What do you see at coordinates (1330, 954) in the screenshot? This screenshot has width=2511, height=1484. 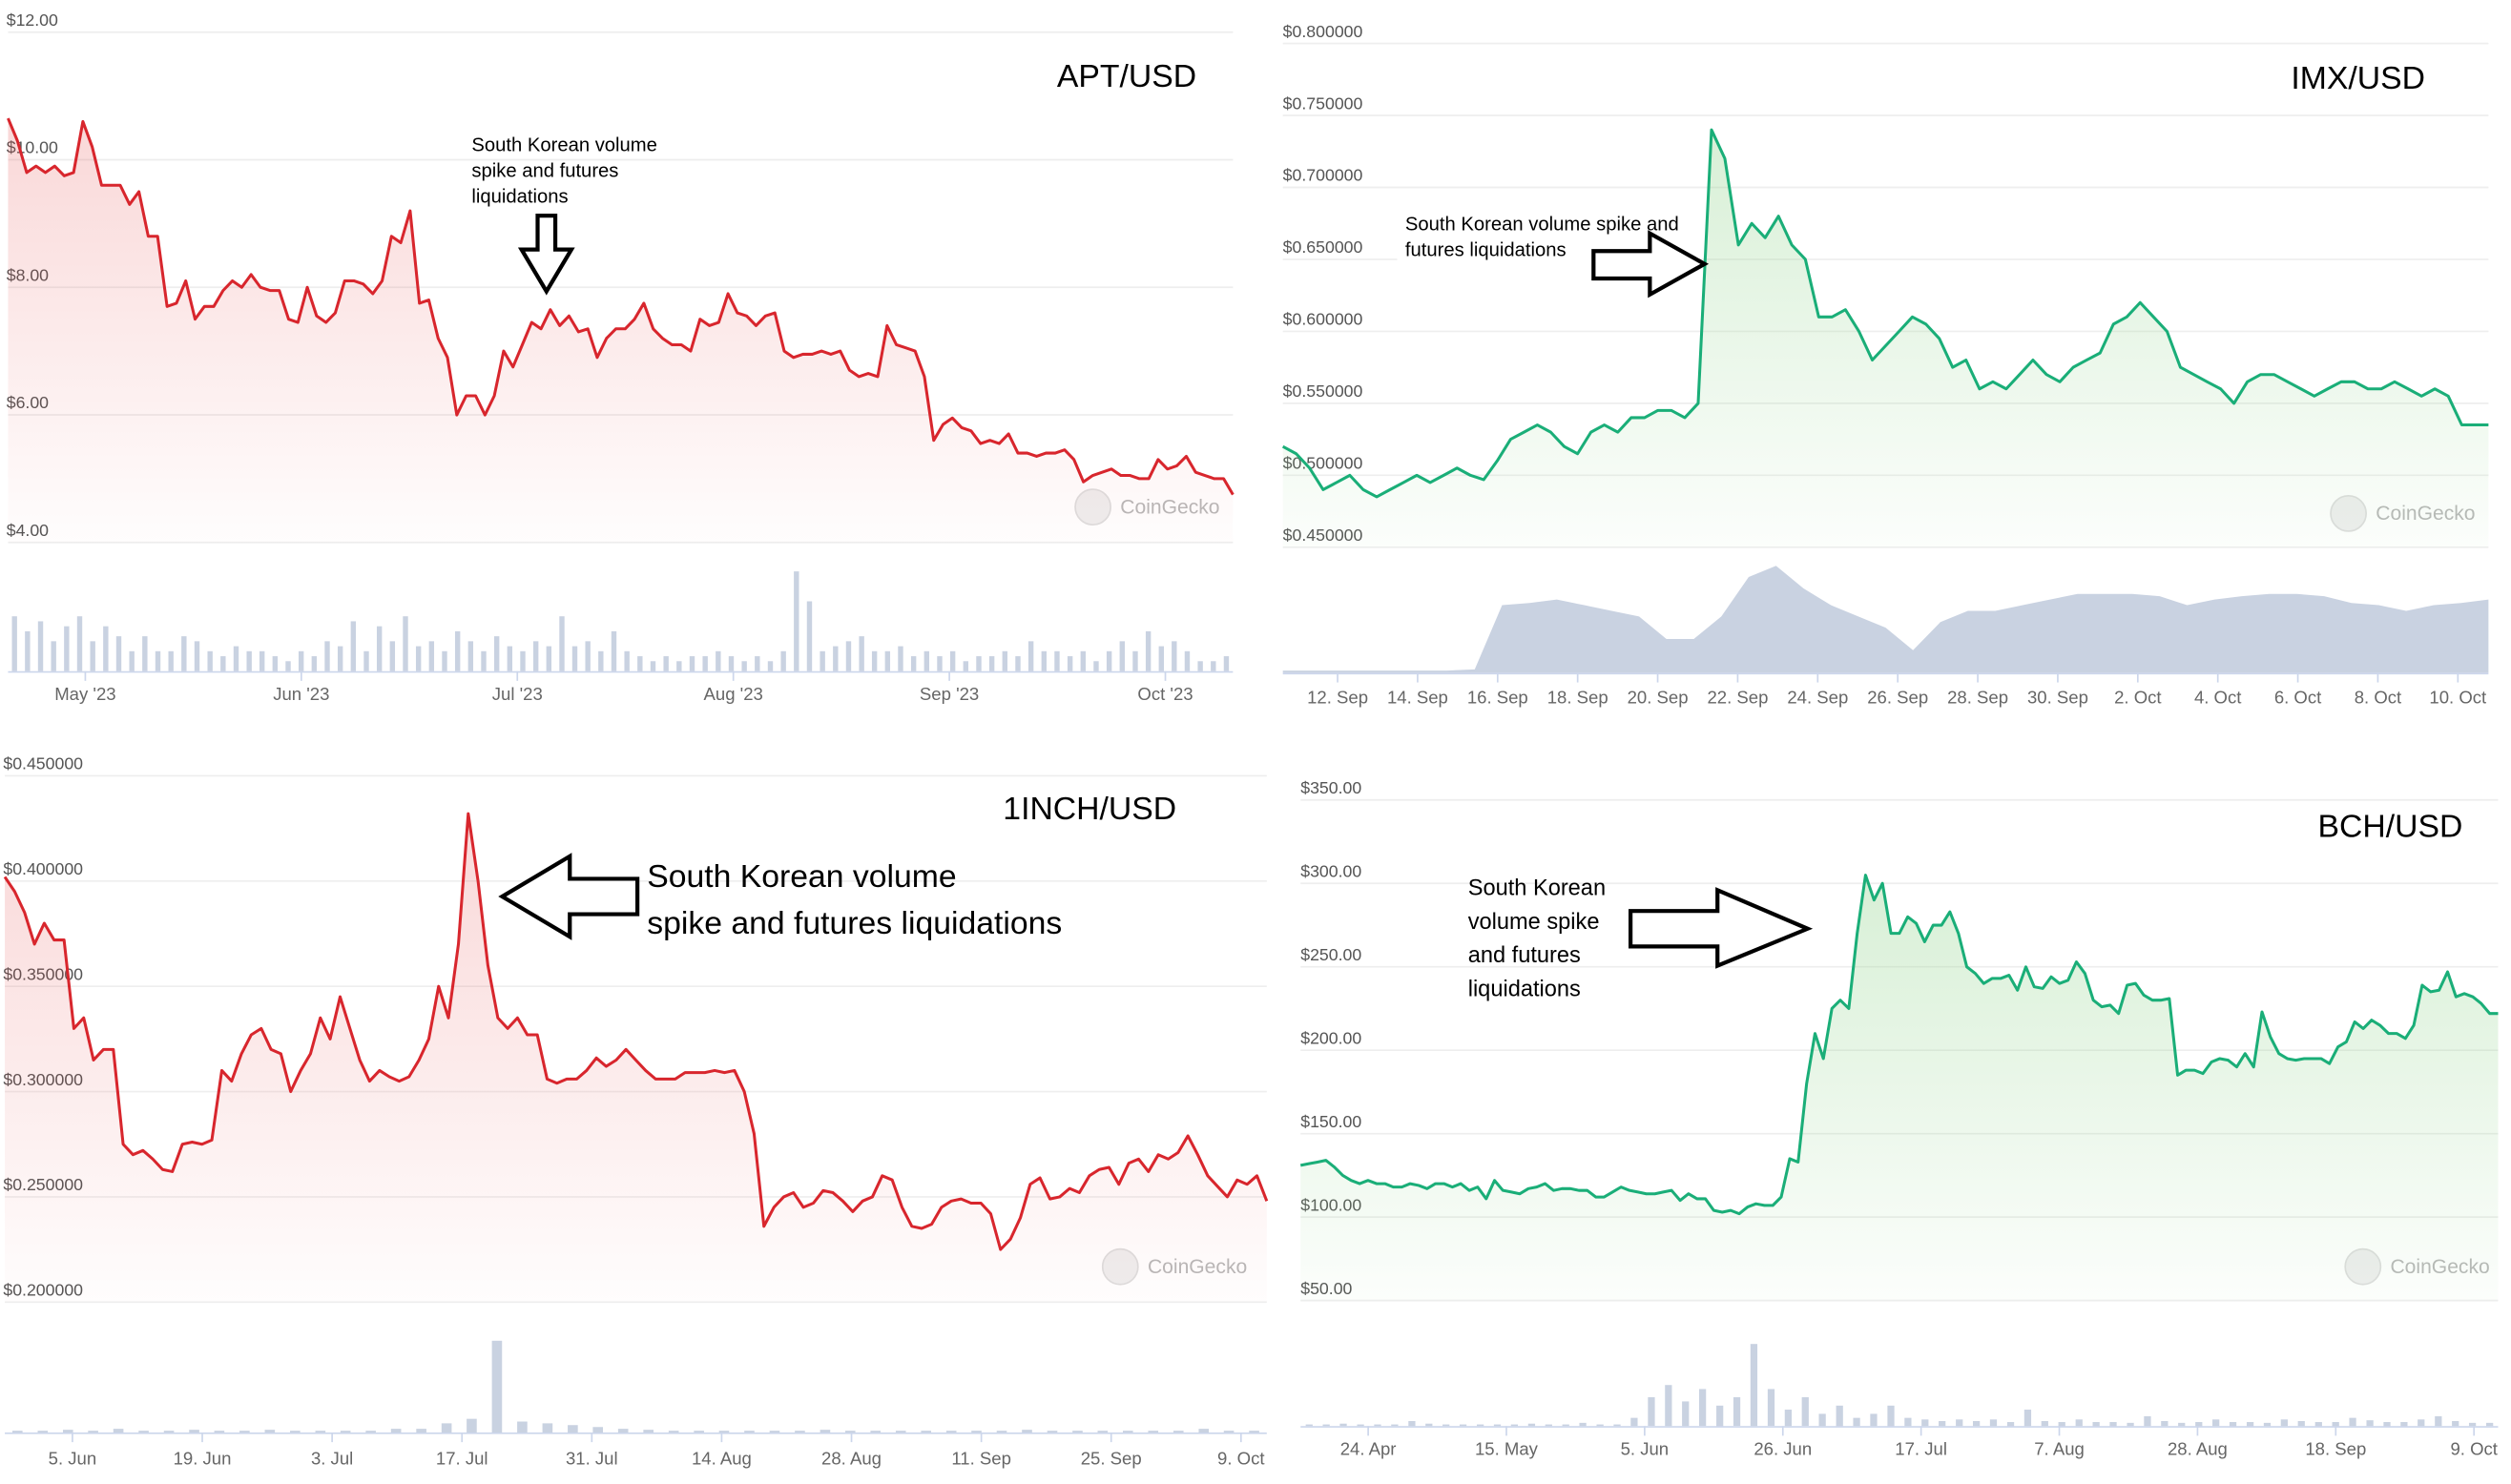 I see `y-tick-label: $250.00` at bounding box center [1330, 954].